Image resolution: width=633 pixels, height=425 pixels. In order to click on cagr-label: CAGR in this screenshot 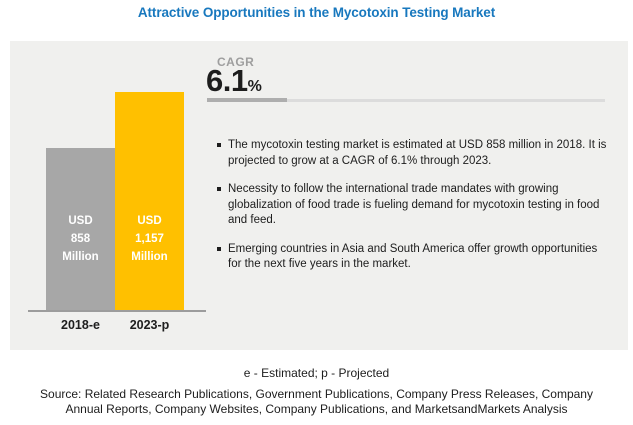, I will do `click(236, 62)`.